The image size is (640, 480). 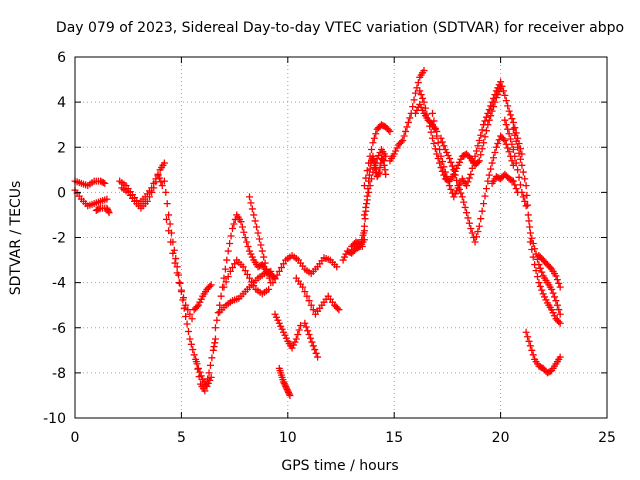 I want to click on x-tick-label: 20, so click(x=501, y=438).